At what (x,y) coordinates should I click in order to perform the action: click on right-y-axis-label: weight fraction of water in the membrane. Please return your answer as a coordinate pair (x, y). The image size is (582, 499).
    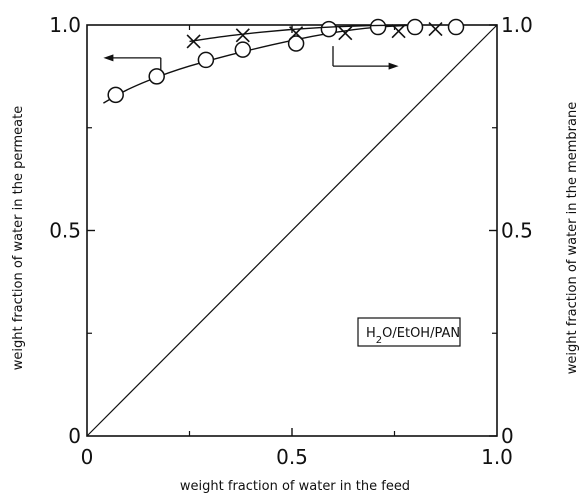
    Looking at the image, I should click on (572, 238).